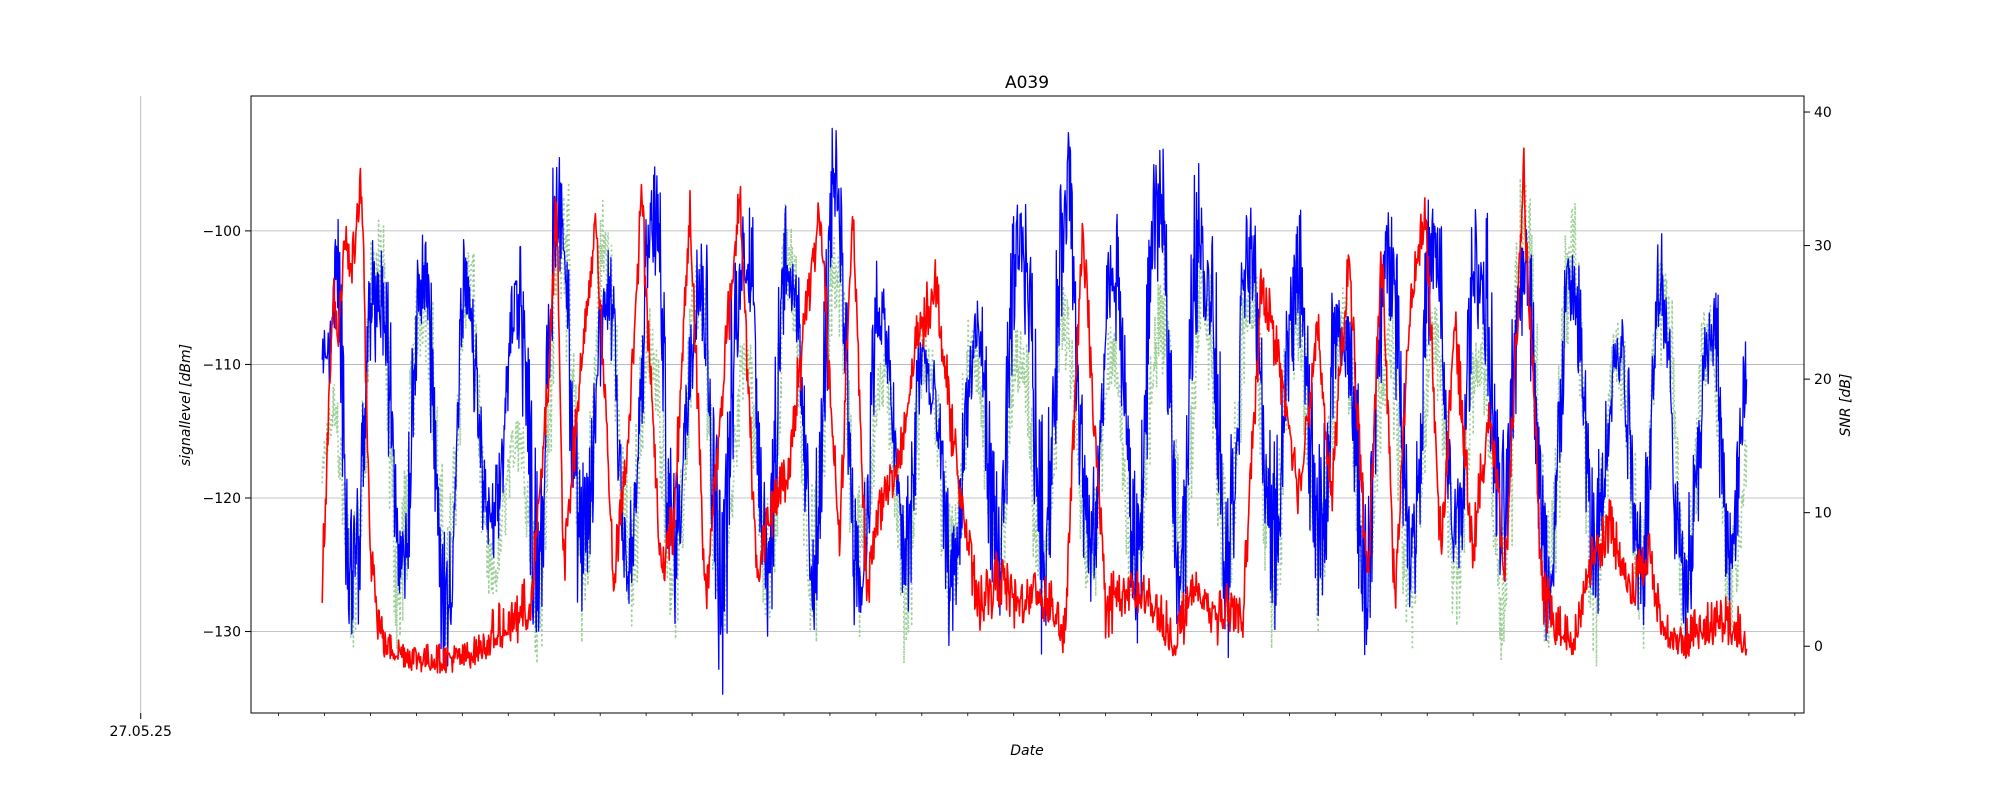  Describe the element at coordinates (1818, 647) in the screenshot. I see `y-right-tick-label: 0` at that location.